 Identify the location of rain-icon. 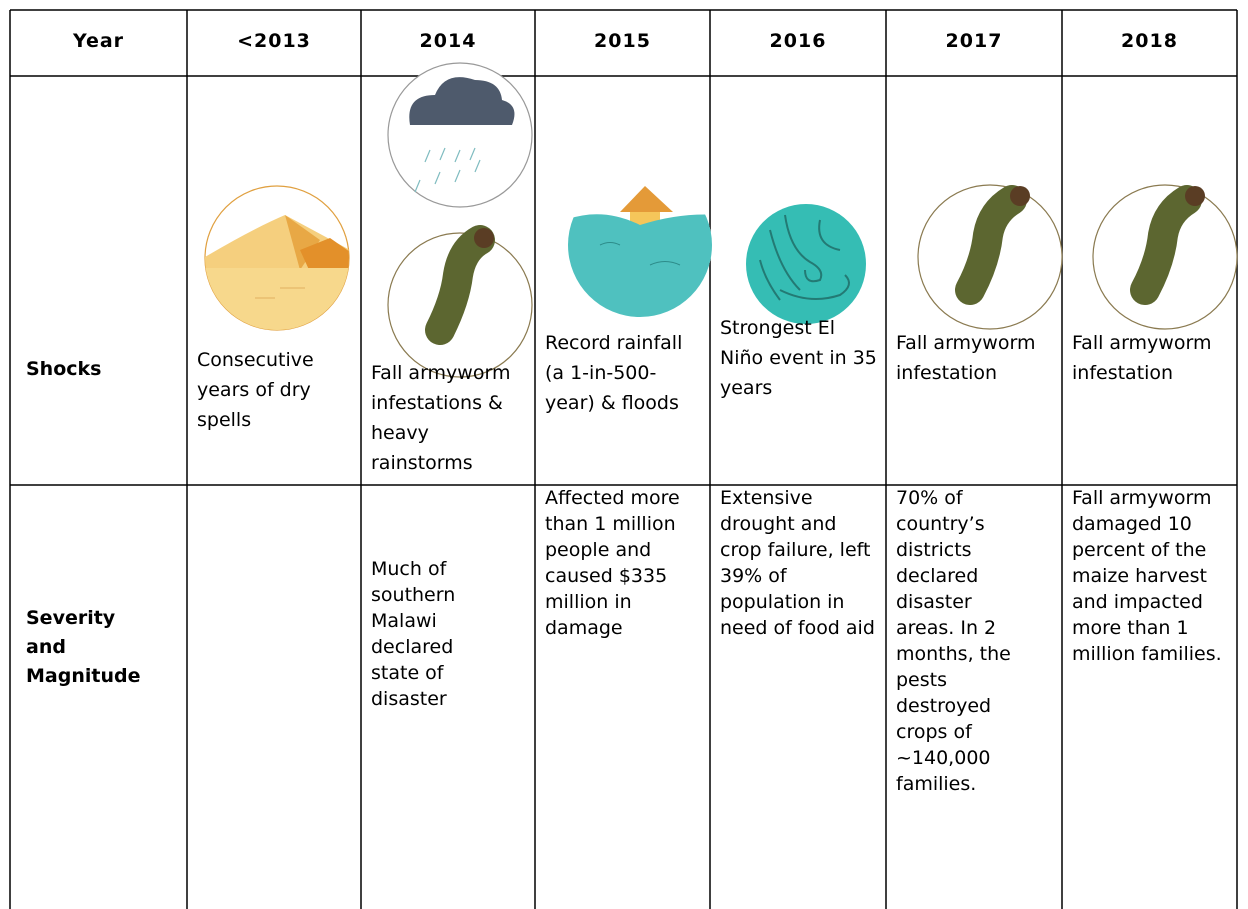
(460, 135).